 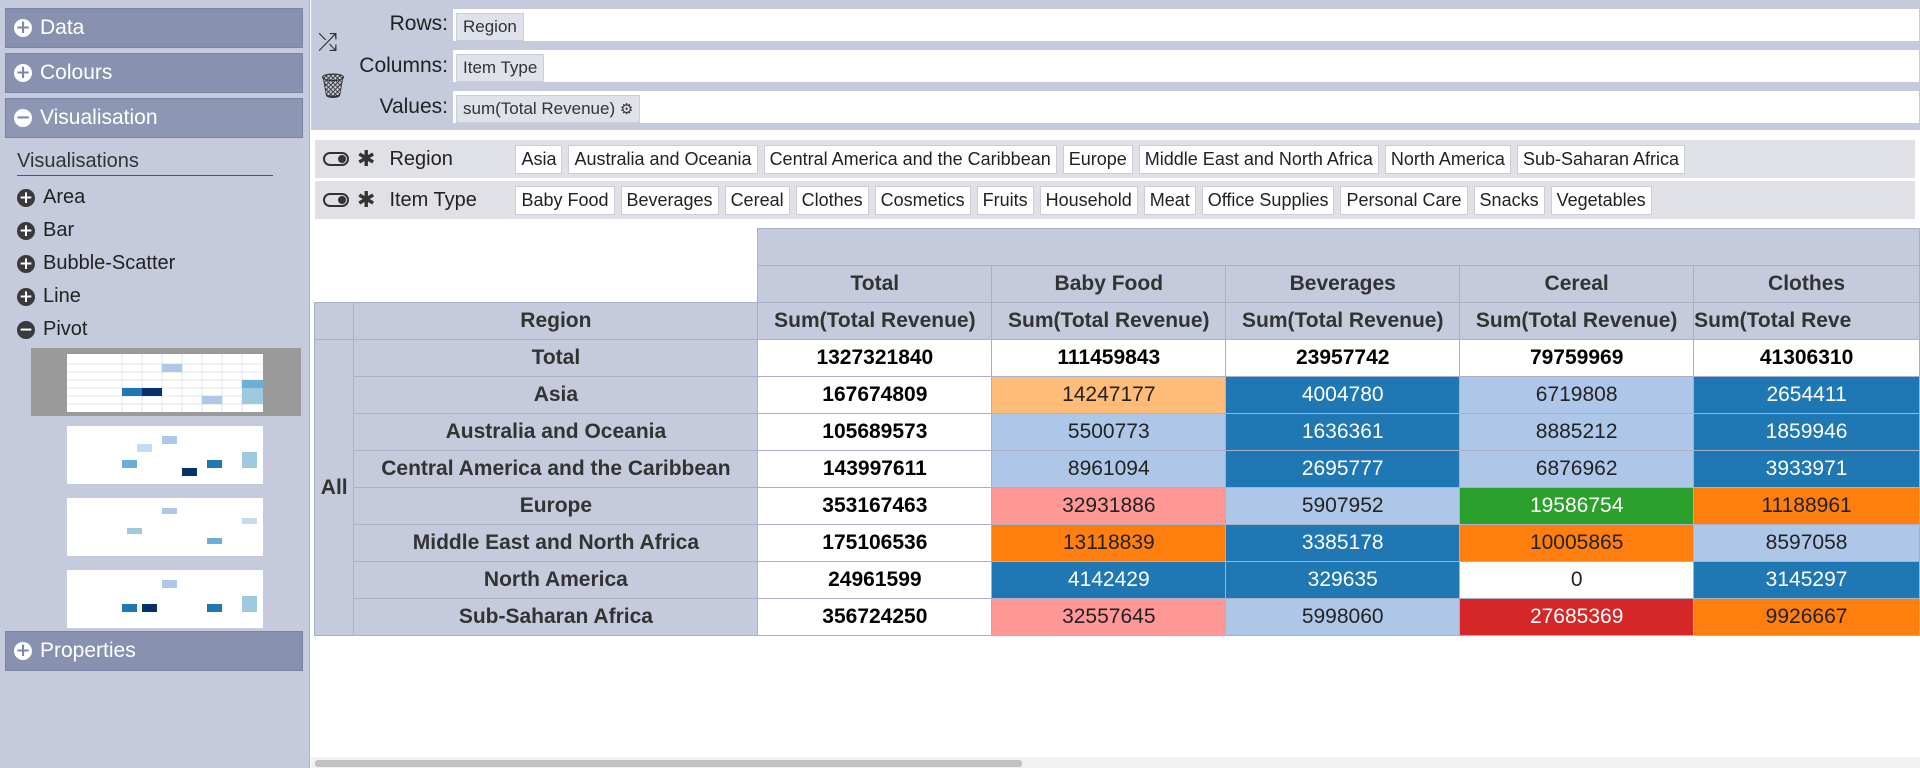 What do you see at coordinates (1577, 395) in the screenshot?
I see `value-cell: 6719808` at bounding box center [1577, 395].